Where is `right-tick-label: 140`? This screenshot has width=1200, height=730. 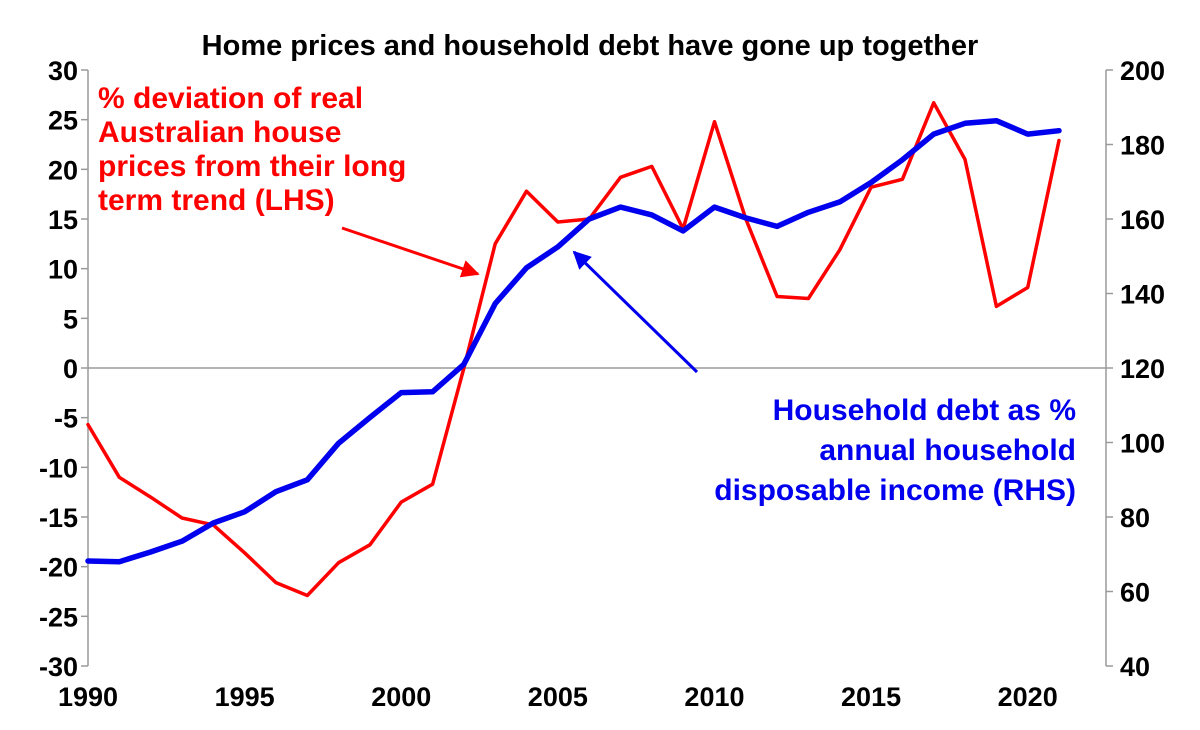 right-tick-label: 140 is located at coordinates (1142, 295).